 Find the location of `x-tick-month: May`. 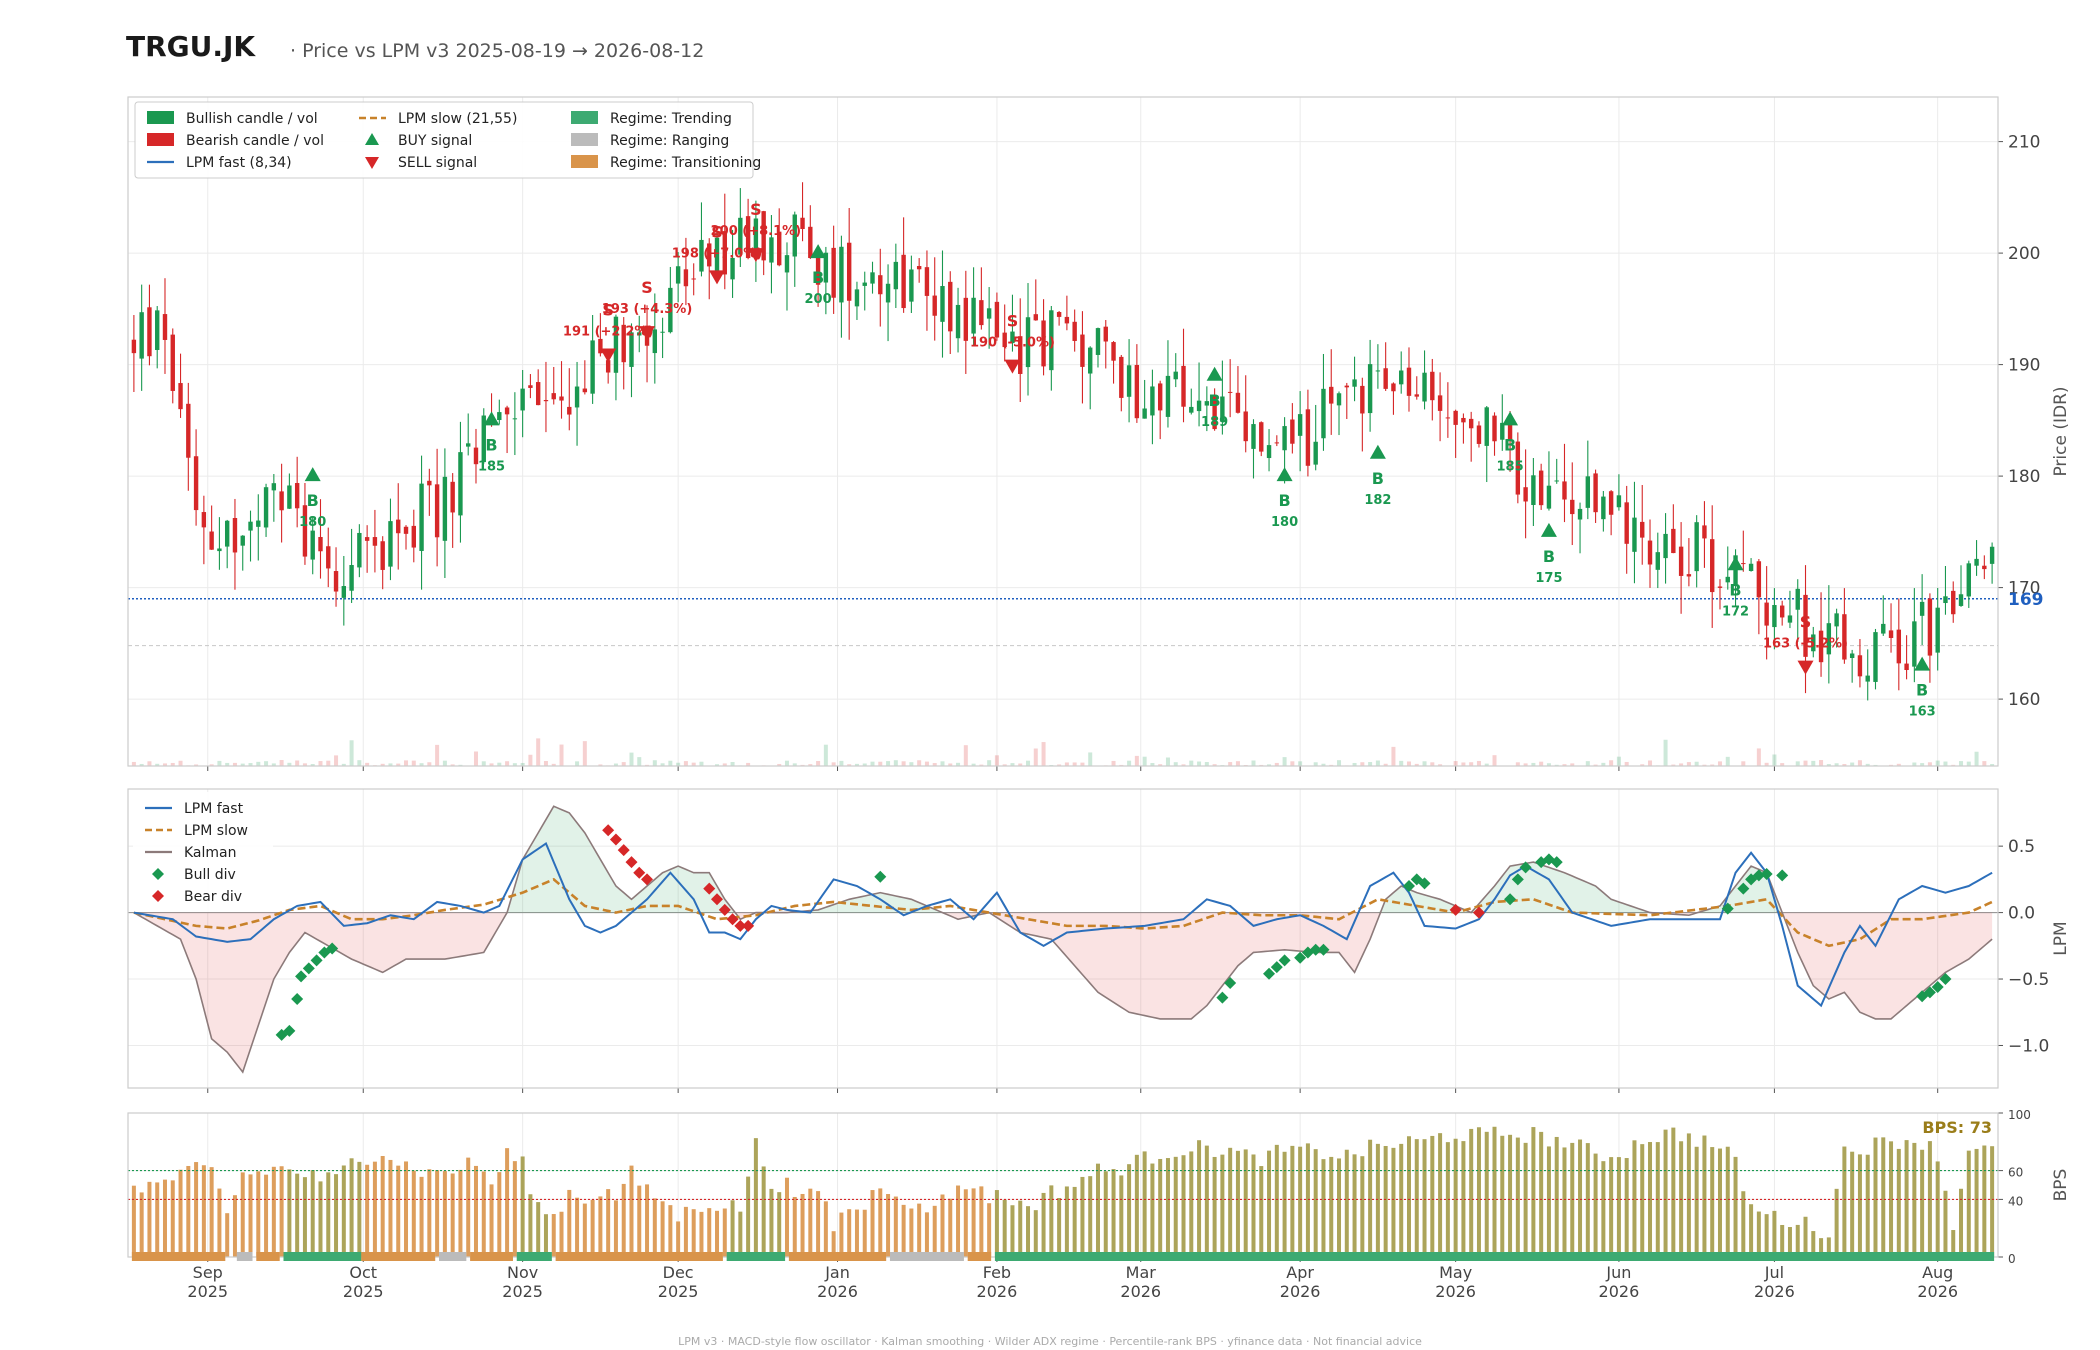

x-tick-month: May is located at coordinates (1455, 1272).